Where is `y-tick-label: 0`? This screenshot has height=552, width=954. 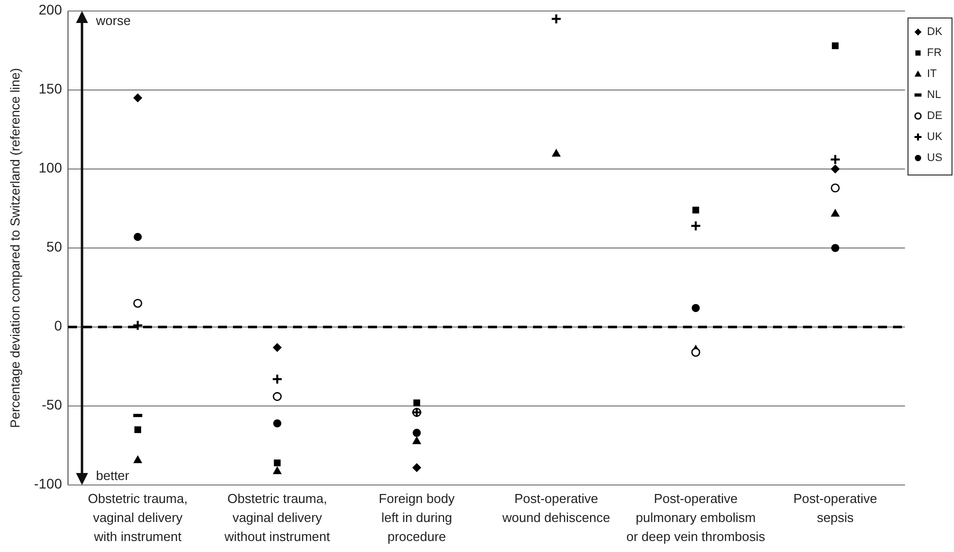
y-tick-label: 0 is located at coordinates (58, 326).